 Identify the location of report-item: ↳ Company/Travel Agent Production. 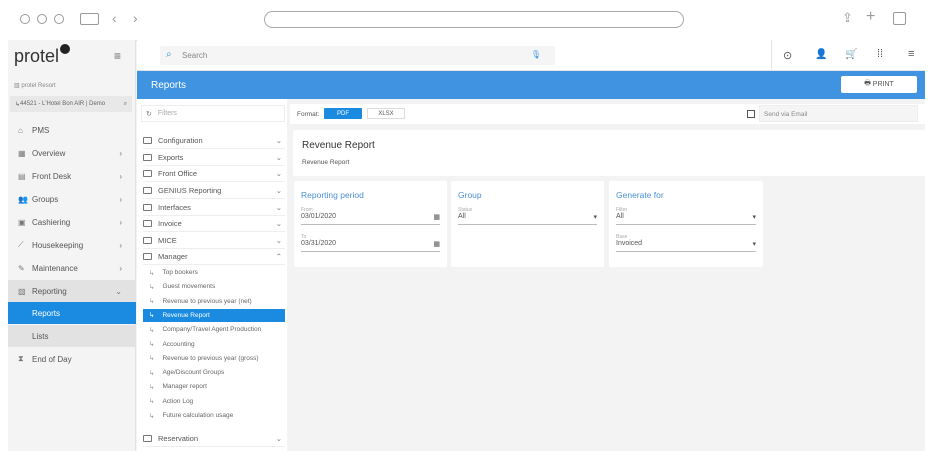
(205, 330).